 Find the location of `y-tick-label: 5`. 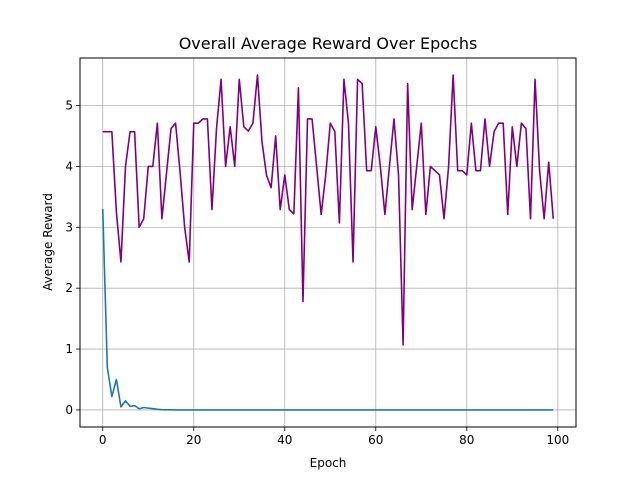

y-tick-label: 5 is located at coordinates (69, 105).